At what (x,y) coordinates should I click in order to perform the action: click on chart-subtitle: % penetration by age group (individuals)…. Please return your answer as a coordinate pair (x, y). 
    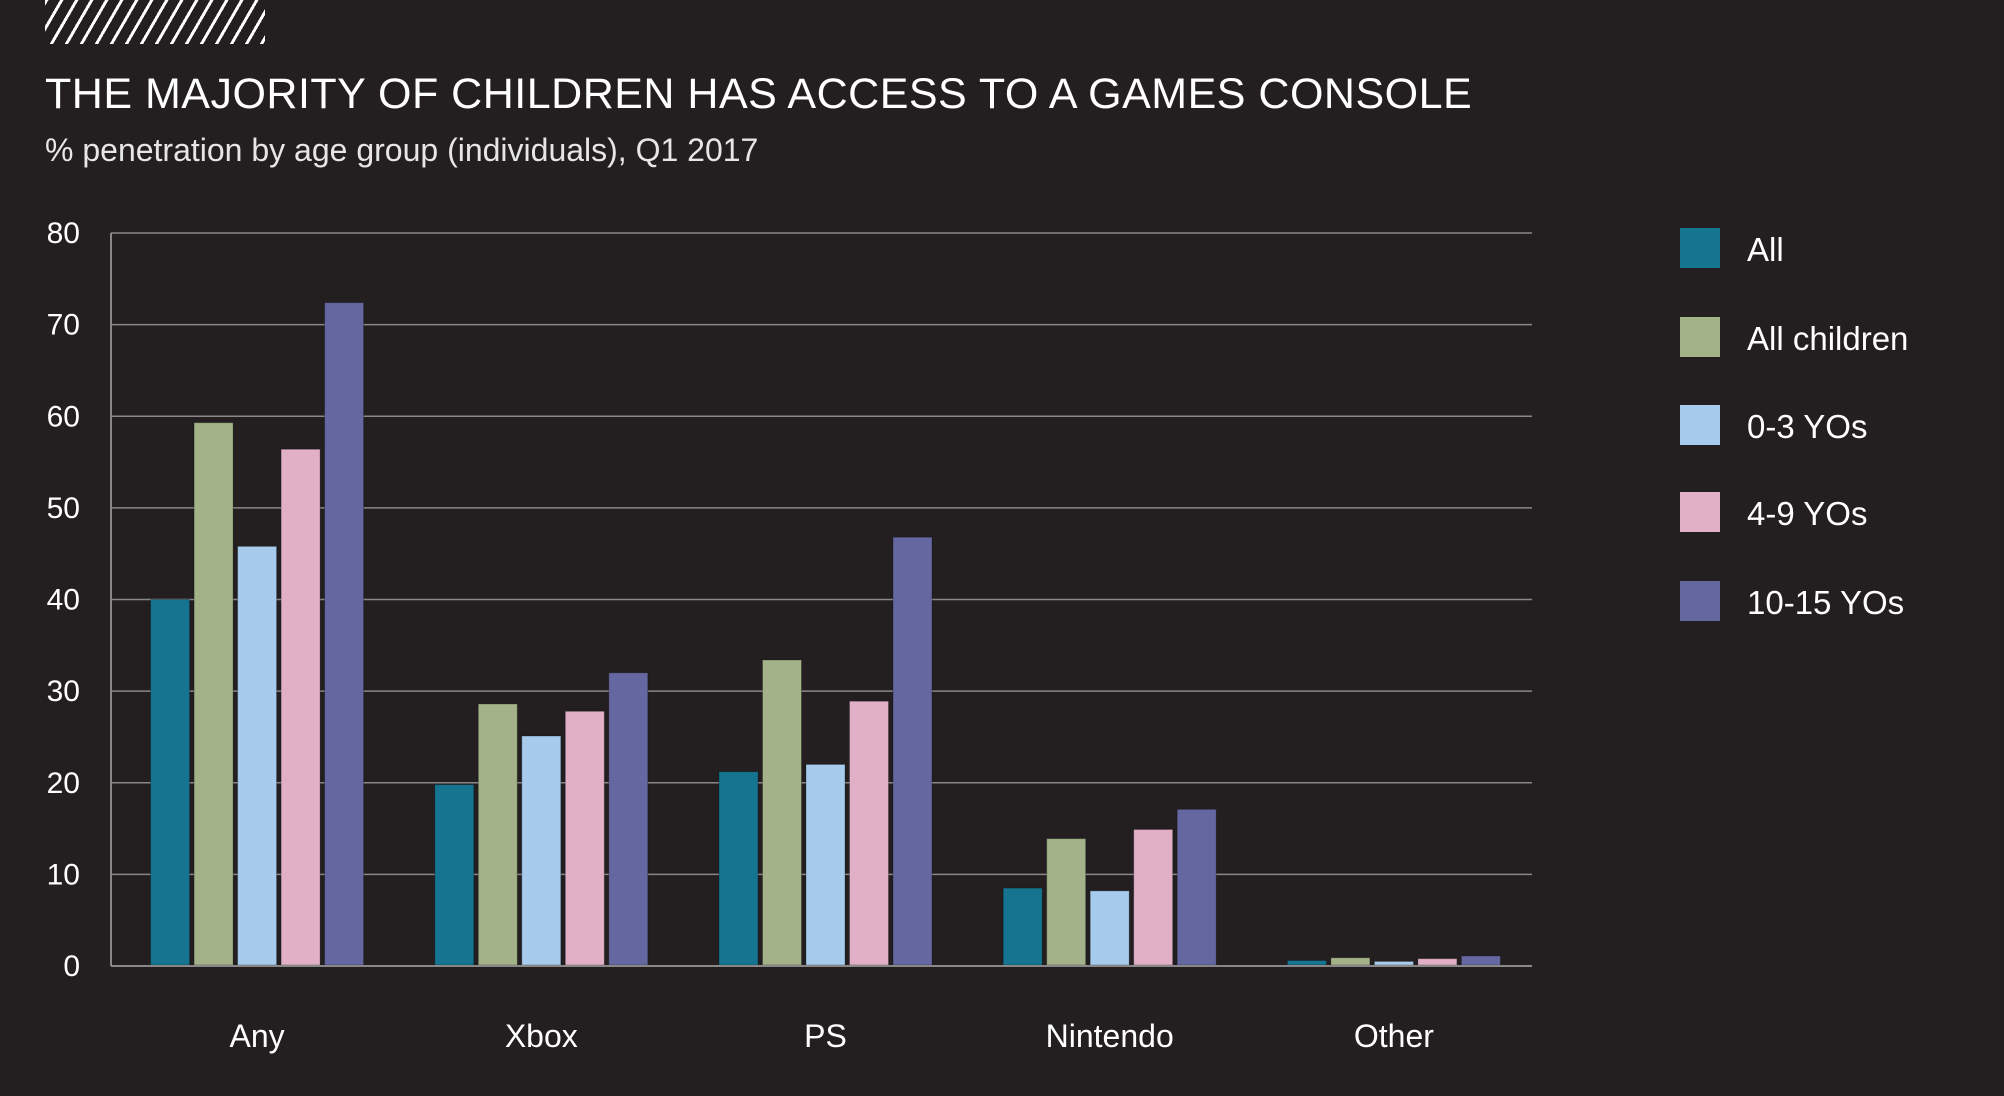
    Looking at the image, I should click on (402, 150).